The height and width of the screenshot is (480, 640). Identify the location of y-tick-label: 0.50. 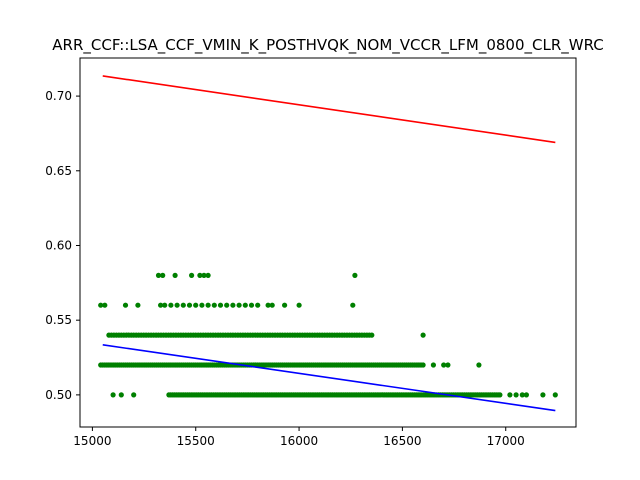
(58, 395).